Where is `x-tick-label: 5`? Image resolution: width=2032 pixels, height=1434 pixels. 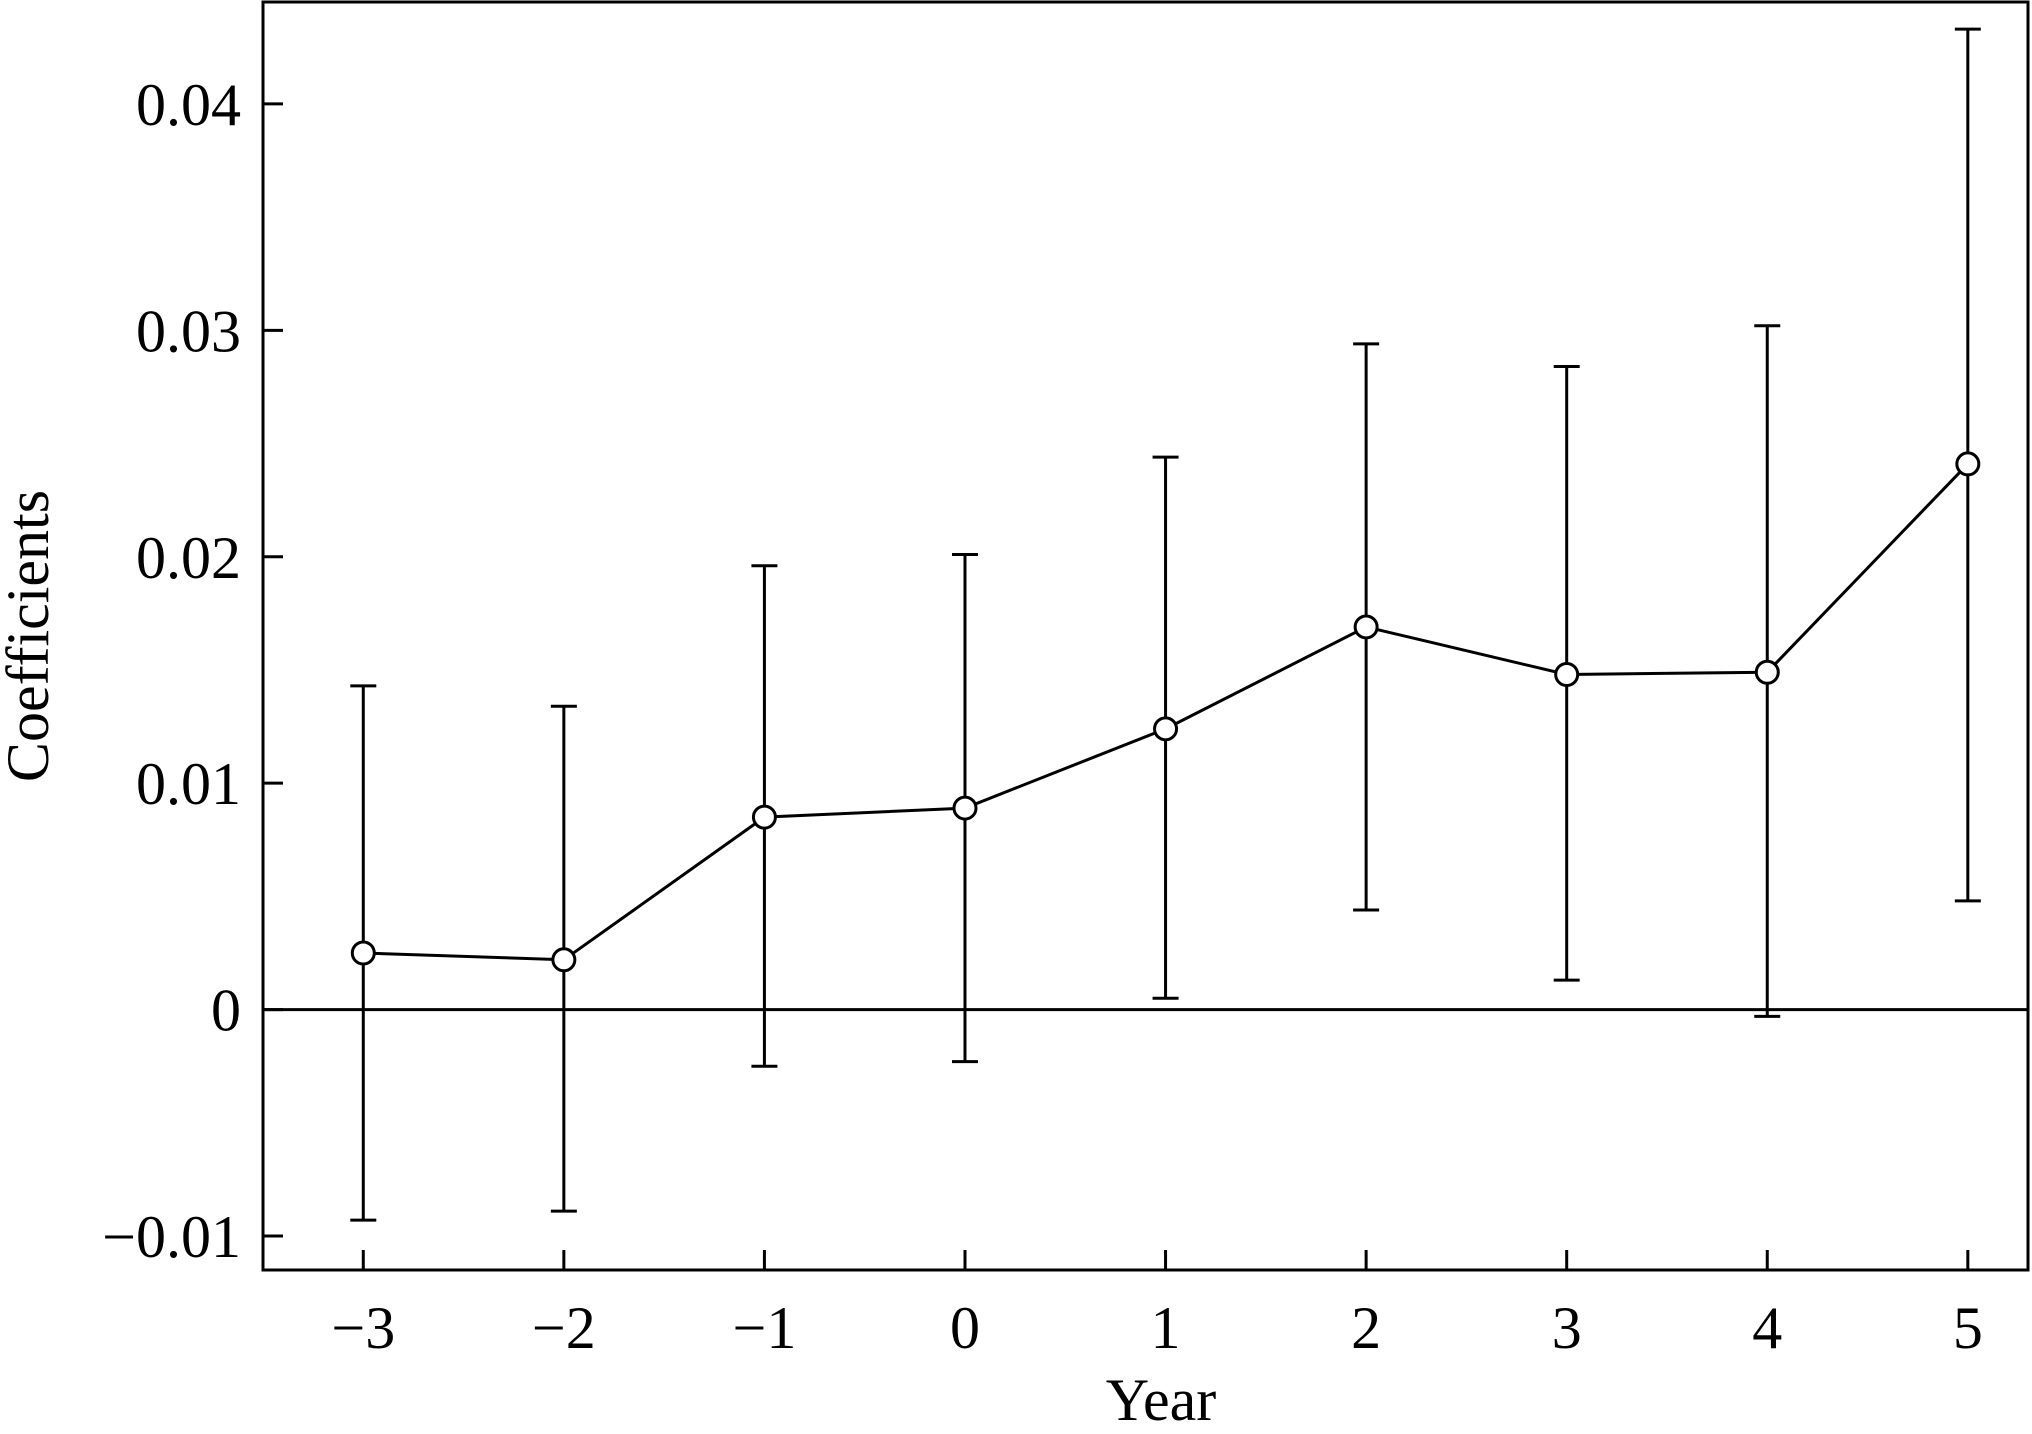 x-tick-label: 5 is located at coordinates (1968, 1328).